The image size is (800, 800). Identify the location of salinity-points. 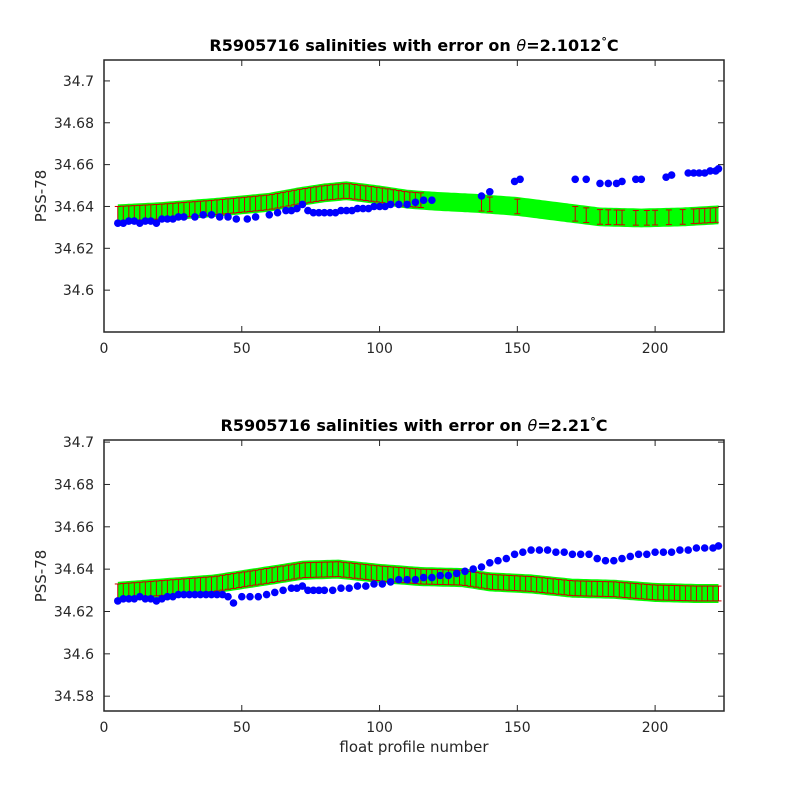
(418, 196).